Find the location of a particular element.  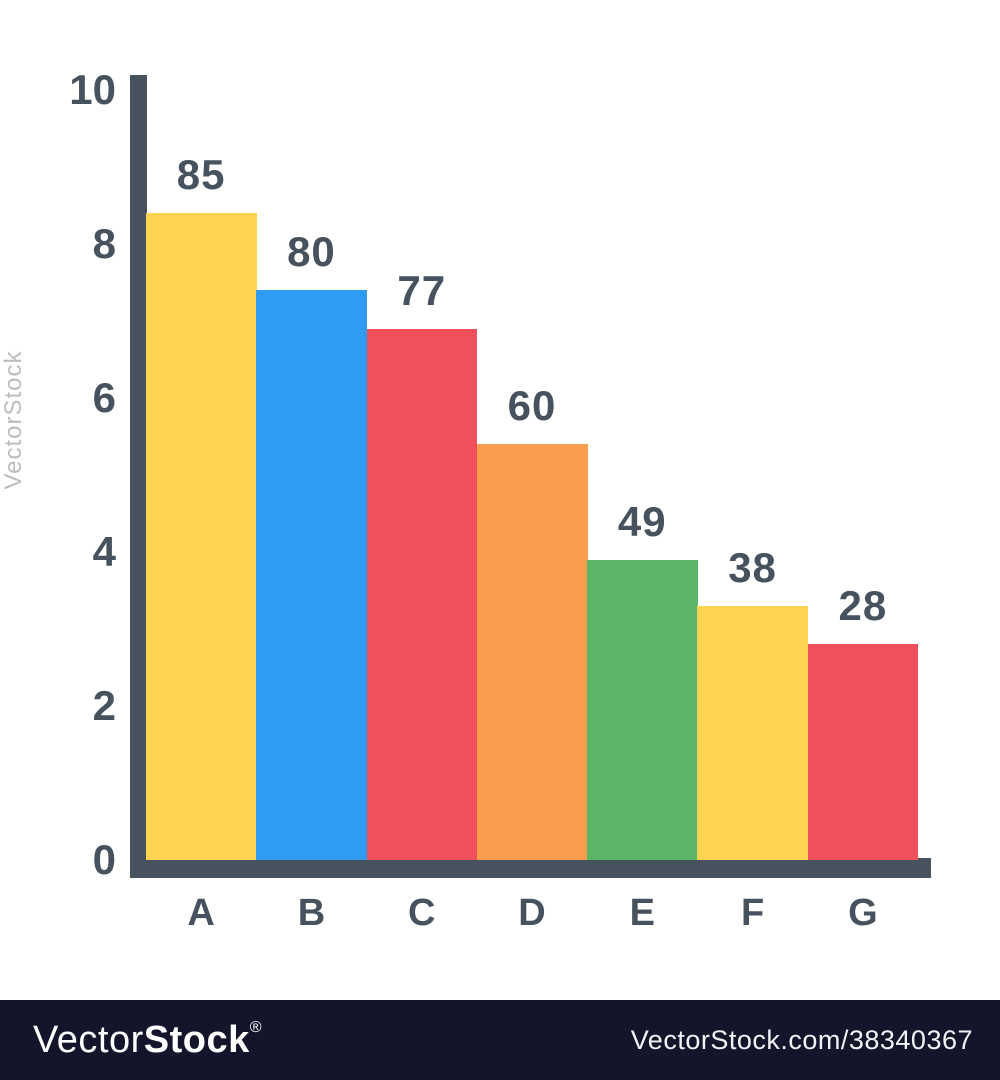

side-watermark-text: VectorStock is located at coordinates (13, 420).